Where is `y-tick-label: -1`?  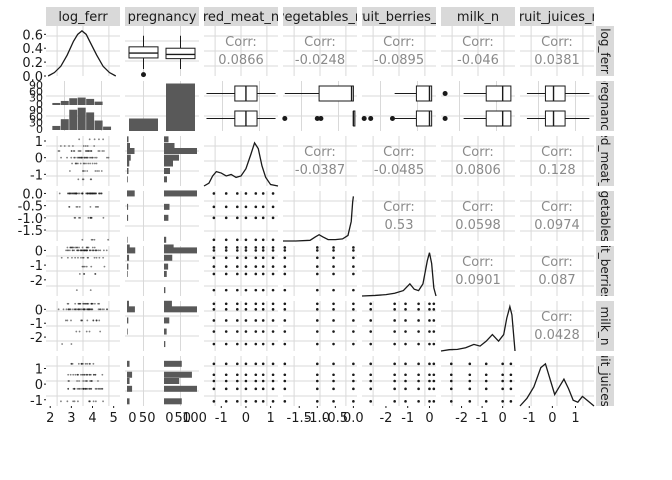 y-tick-label: -1 is located at coordinates (36, 175).